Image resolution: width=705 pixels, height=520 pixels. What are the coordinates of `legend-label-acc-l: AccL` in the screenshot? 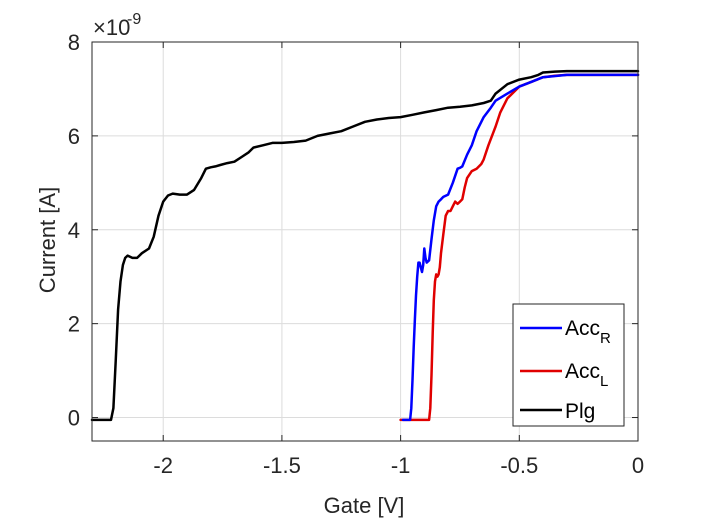 It's located at (586, 375).